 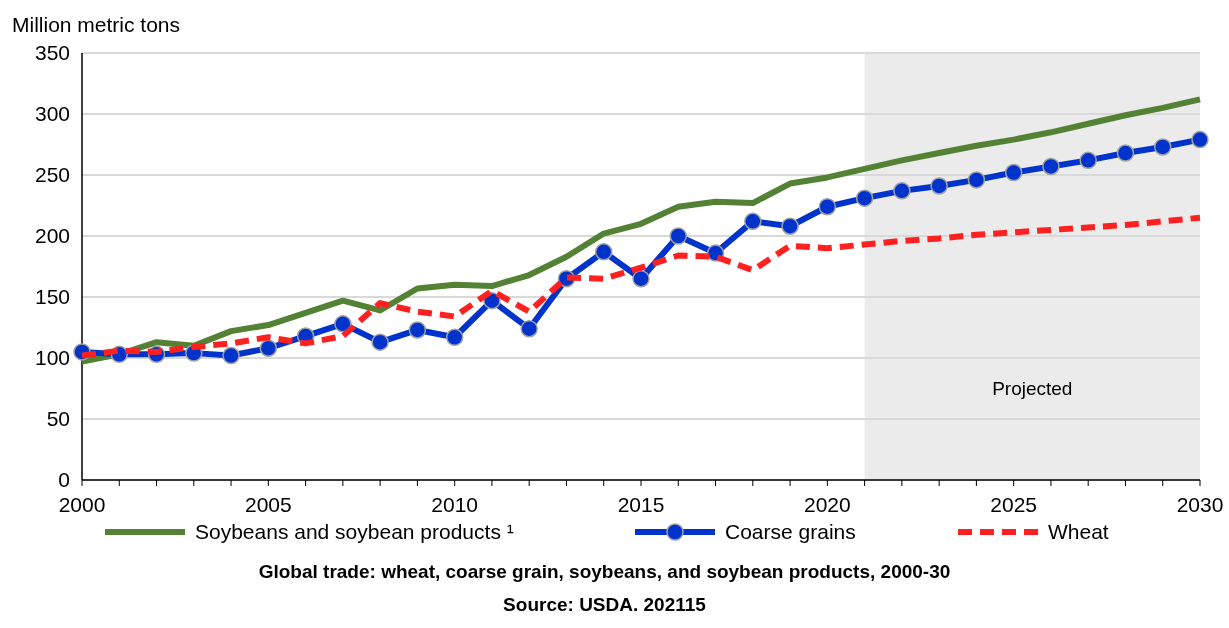 What do you see at coordinates (52, 358) in the screenshot?
I see `y-tick-label: 100` at bounding box center [52, 358].